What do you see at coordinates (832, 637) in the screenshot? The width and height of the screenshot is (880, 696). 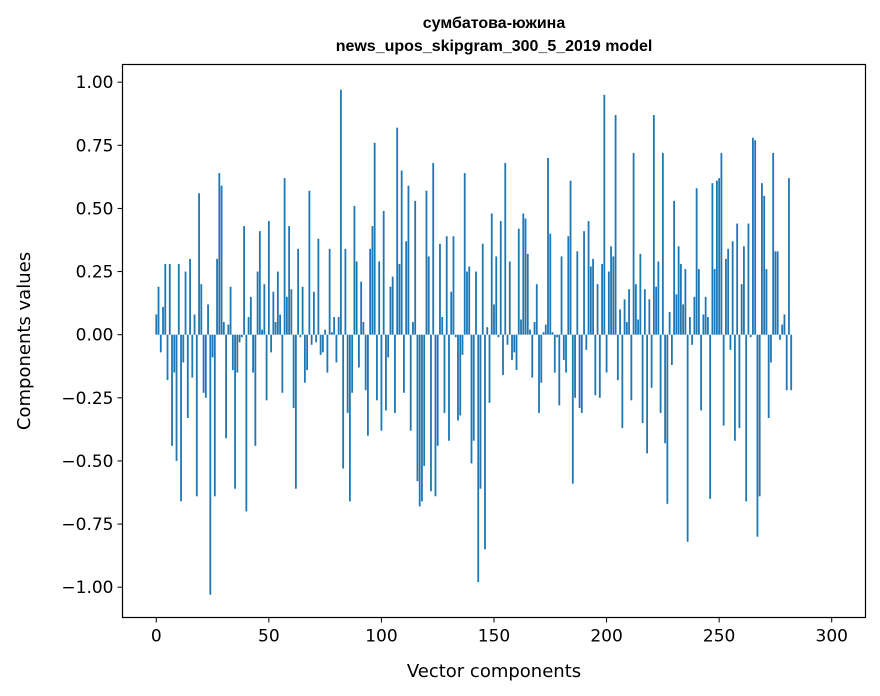 I see `x-tick-label: 300` at bounding box center [832, 637].